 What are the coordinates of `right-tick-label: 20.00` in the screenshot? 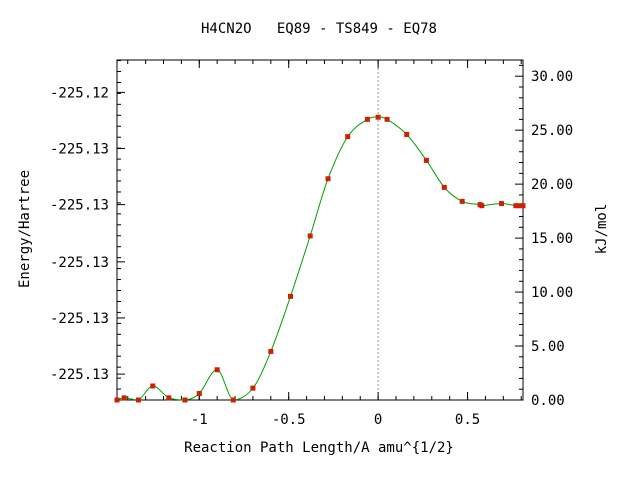 It's located at (552, 185).